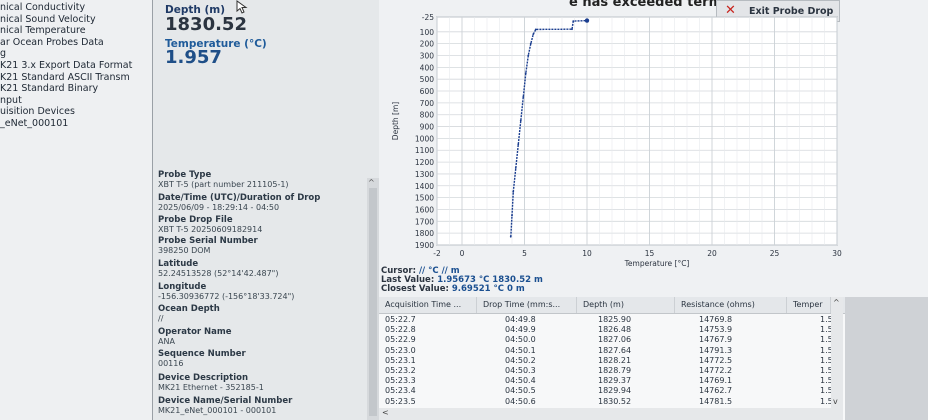 This screenshot has width=928, height=420. I want to click on y-tick-label: 1000, so click(424, 138).